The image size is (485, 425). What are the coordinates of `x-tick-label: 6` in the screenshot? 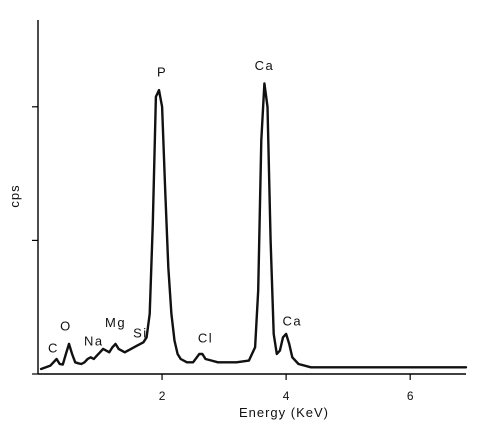 It's located at (410, 396).